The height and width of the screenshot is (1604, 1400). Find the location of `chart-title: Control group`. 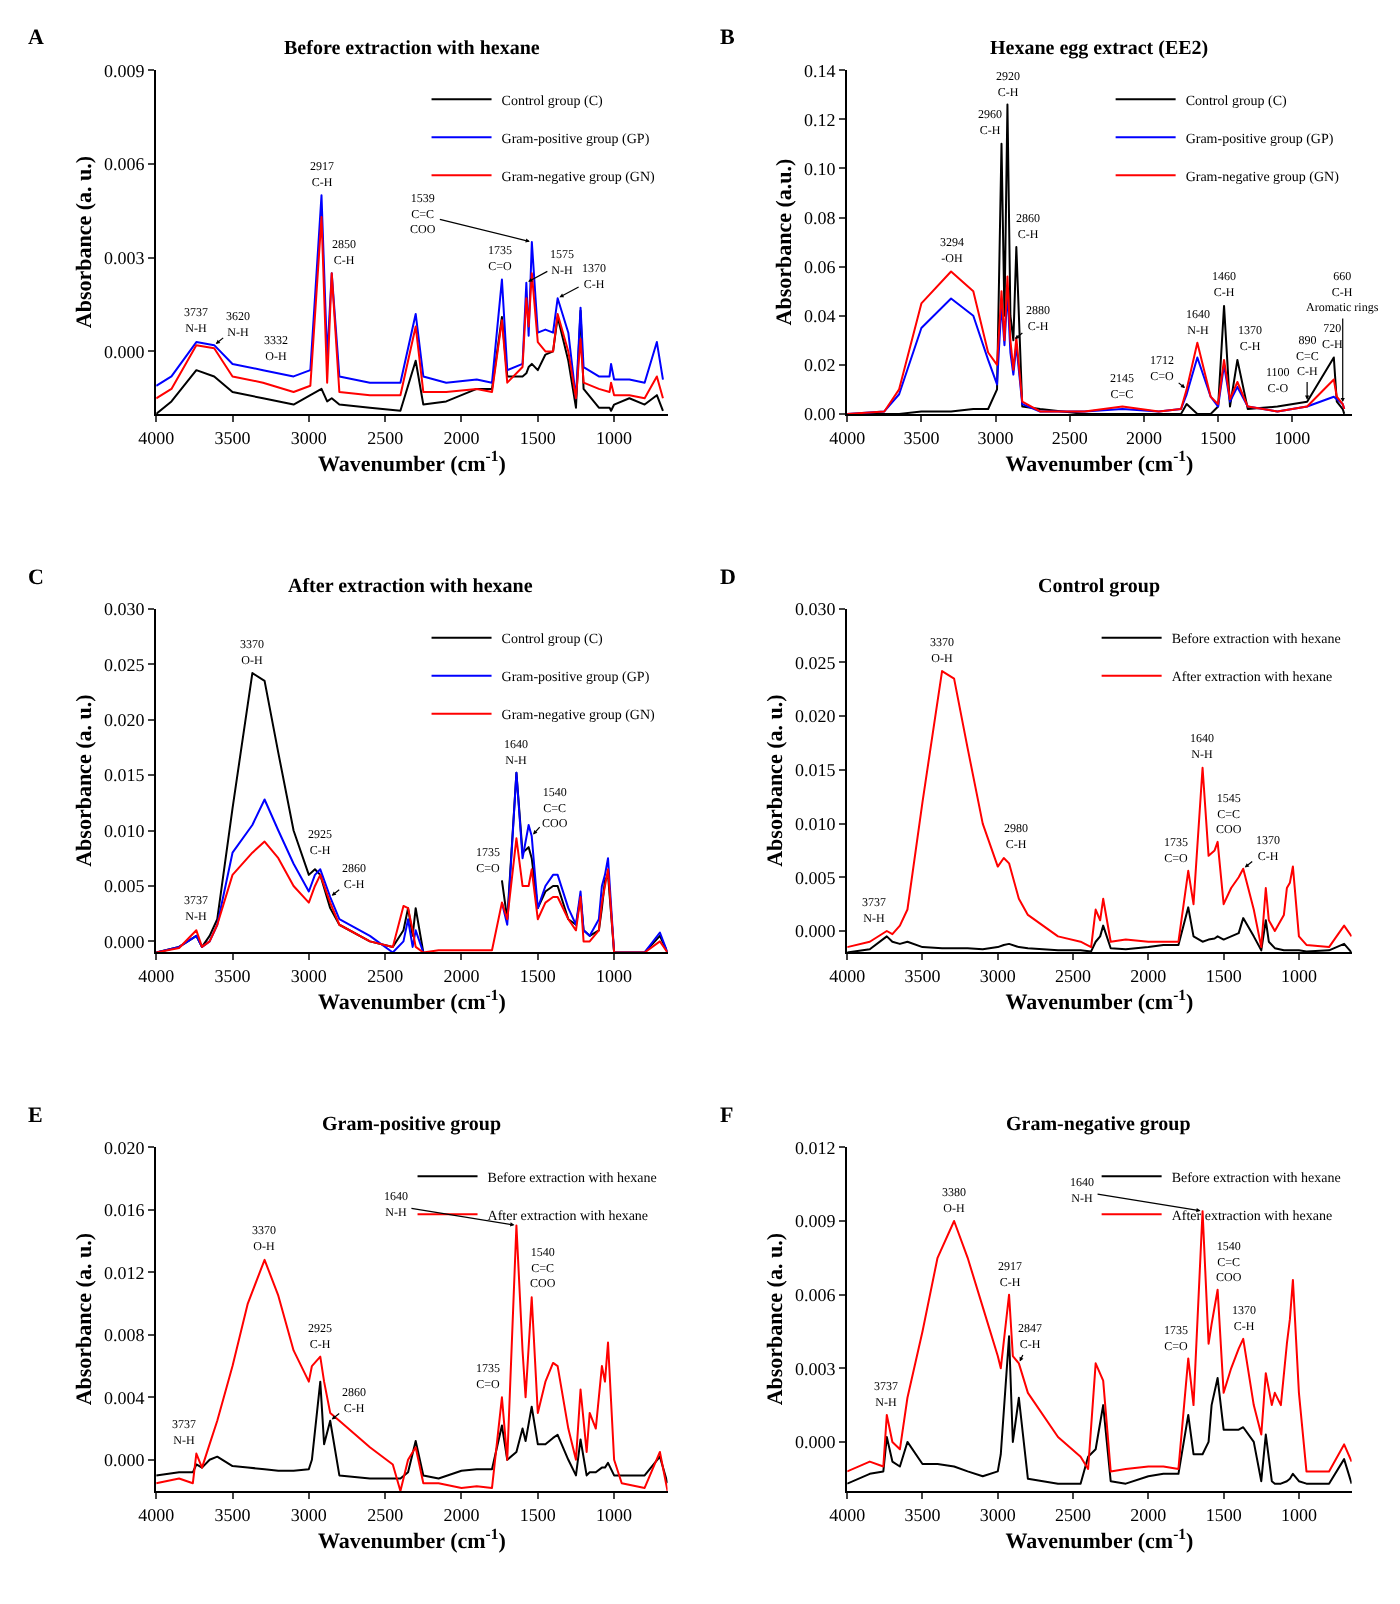

chart-title: Control group is located at coordinates (1099, 587).